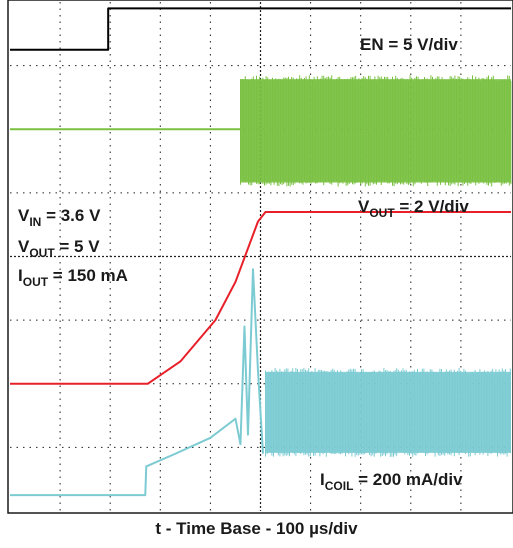 Image resolution: width=513 pixels, height=548 pixels. I want to click on x-axis-label: t - Time Base - 100 µs/div, so click(256, 528).